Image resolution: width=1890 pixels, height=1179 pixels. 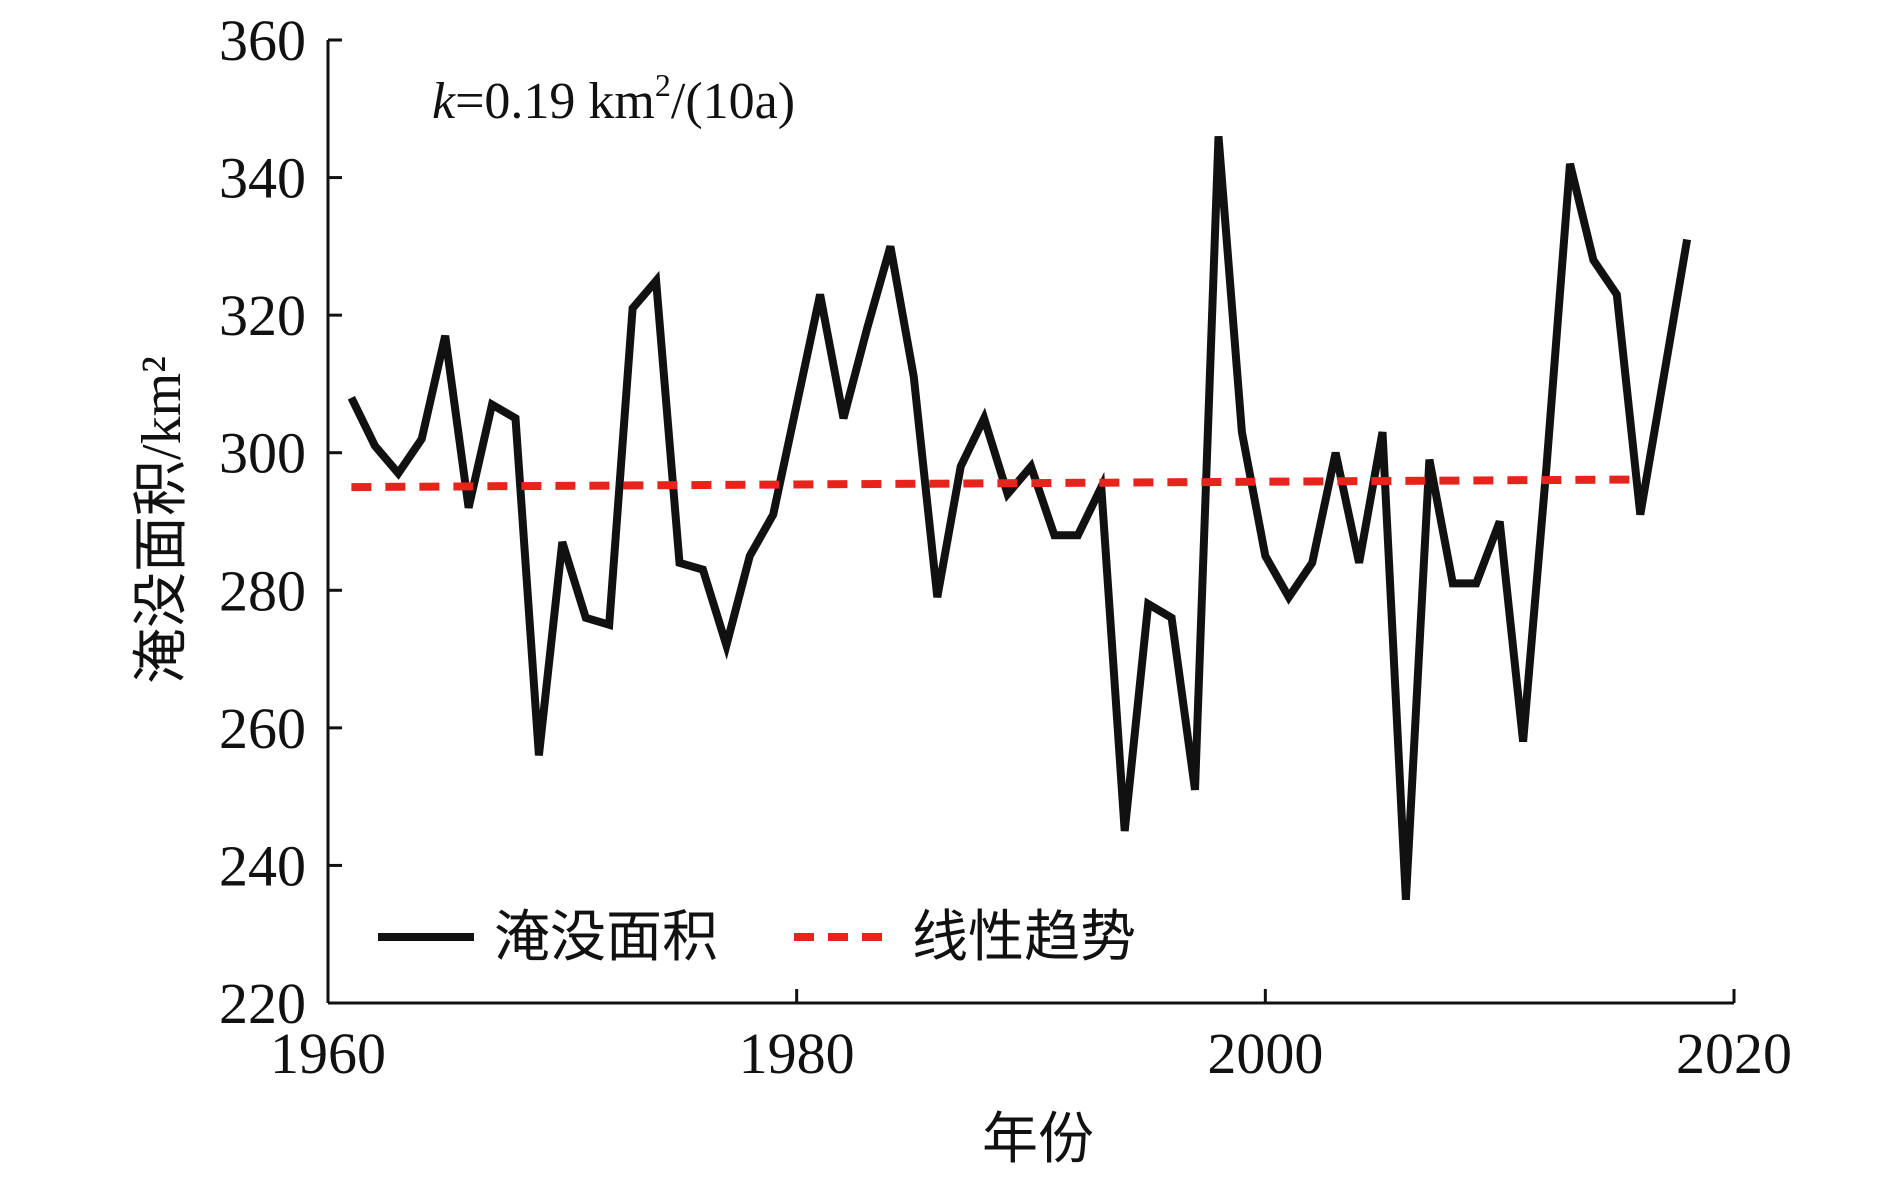 What do you see at coordinates (733, 101) in the screenshot?
I see `annotation-unit: /(10a)` at bounding box center [733, 101].